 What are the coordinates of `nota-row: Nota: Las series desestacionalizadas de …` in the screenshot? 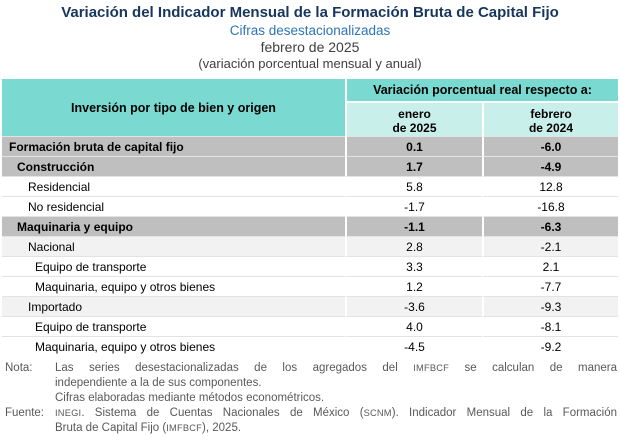 It's located at (311, 383).